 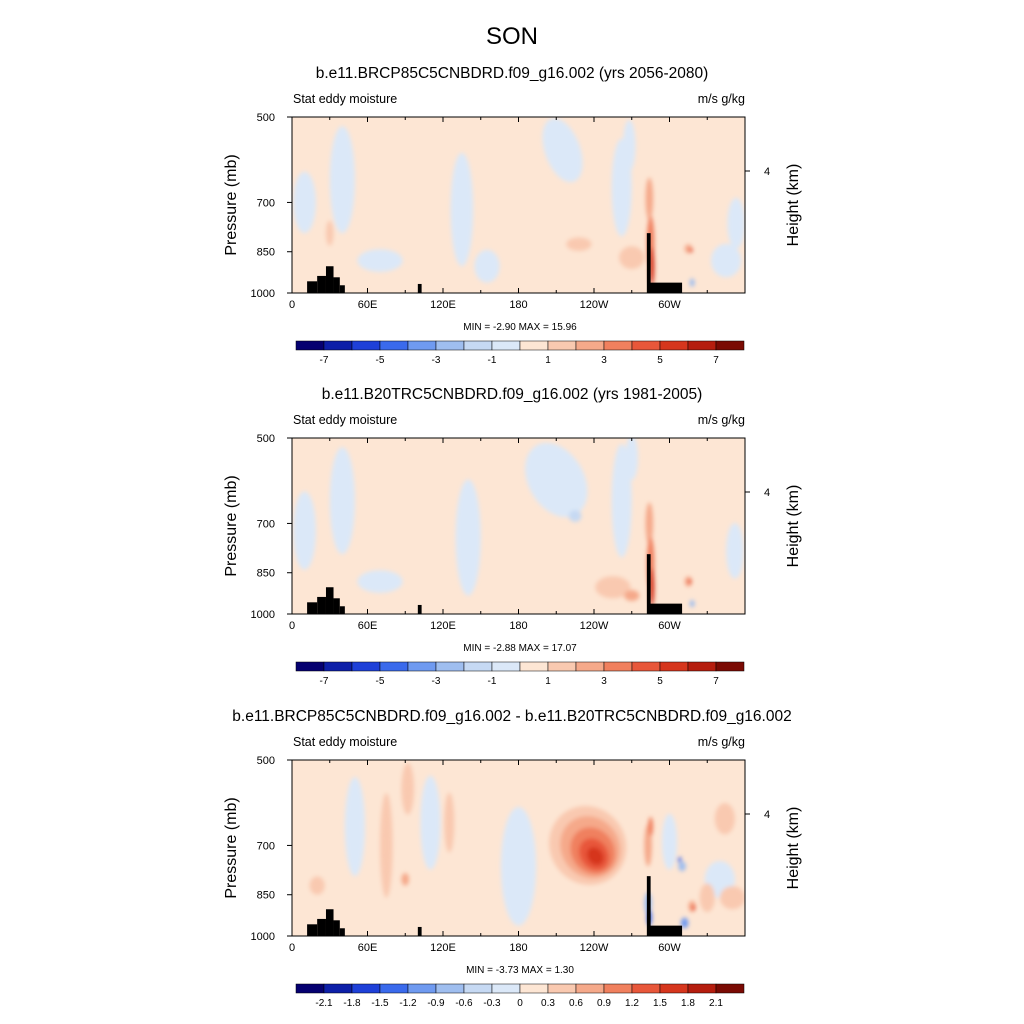 What do you see at coordinates (436, 681) in the screenshot?
I see `colorbar-label: -3` at bounding box center [436, 681].